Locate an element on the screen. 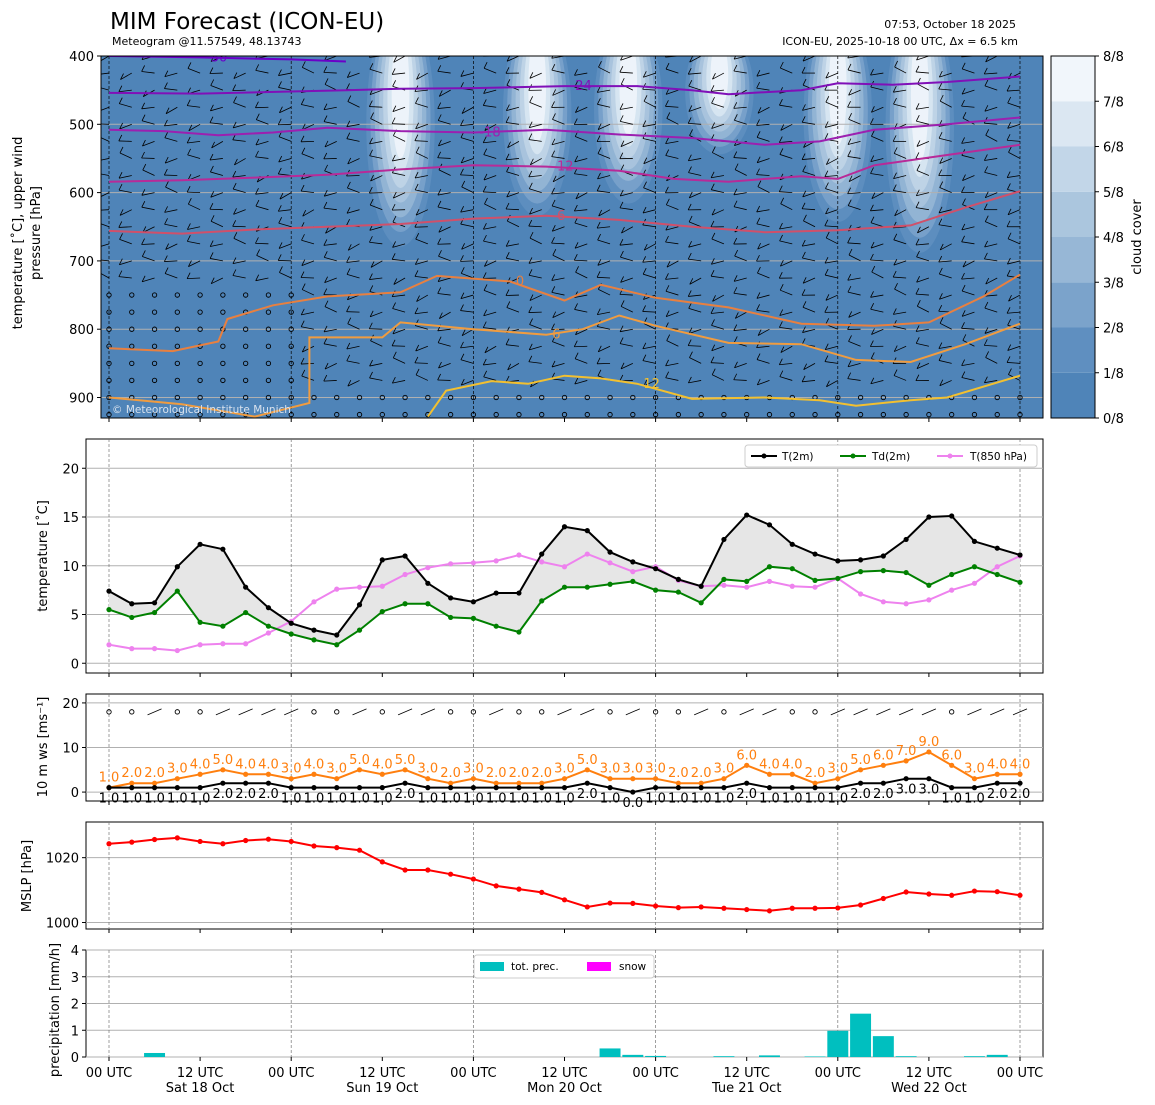 The height and width of the screenshot is (1105, 1155). colorbar-tick-label: 5/8 is located at coordinates (1113, 193).